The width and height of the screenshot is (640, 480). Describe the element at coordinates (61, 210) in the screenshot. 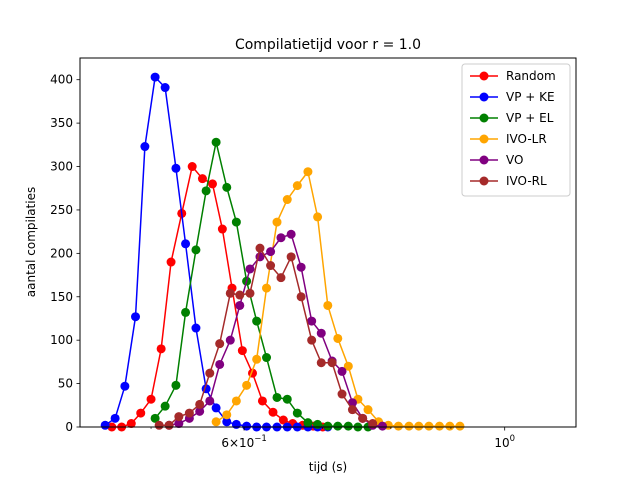

I see `y-tick-label-5: 250` at that location.